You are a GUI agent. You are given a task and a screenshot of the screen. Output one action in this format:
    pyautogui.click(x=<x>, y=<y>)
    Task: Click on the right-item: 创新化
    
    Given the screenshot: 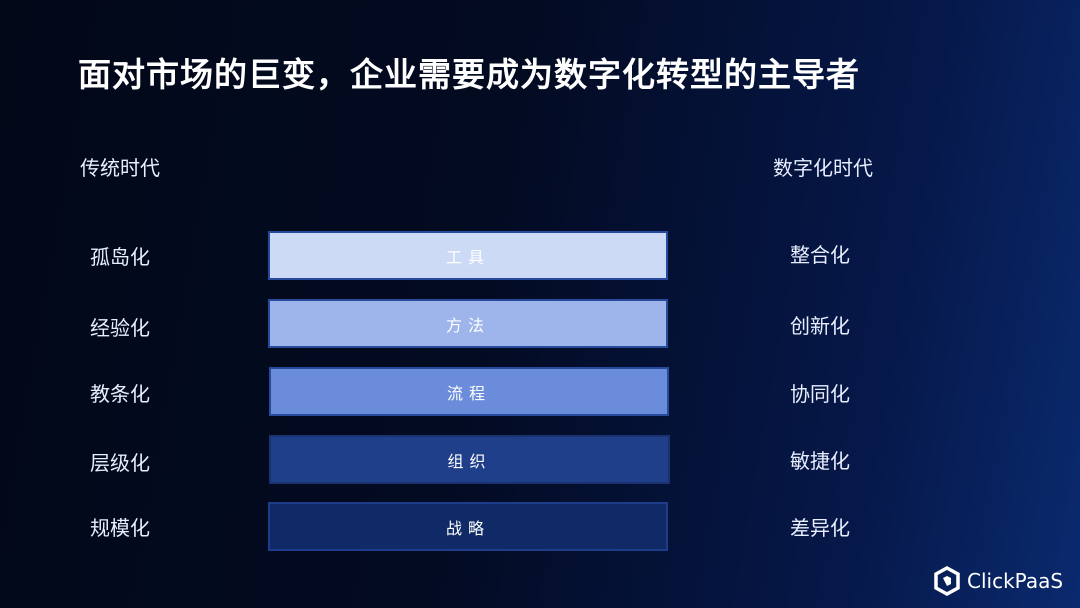 What is the action you would take?
    pyautogui.click(x=820, y=326)
    